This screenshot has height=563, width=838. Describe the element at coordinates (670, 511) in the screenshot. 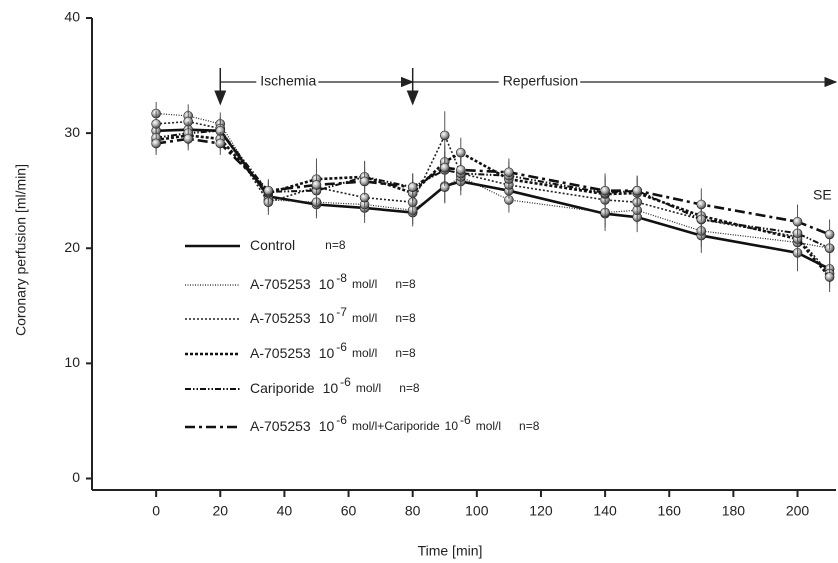

I see `x-tick-label: 160` at that location.